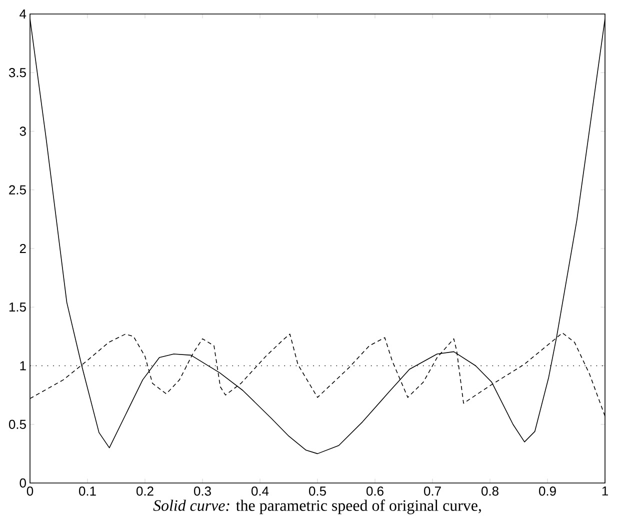  Describe the element at coordinates (317, 507) in the screenshot. I see `x-axis-title: Solid curve: the parametric speed of original curve,` at that location.